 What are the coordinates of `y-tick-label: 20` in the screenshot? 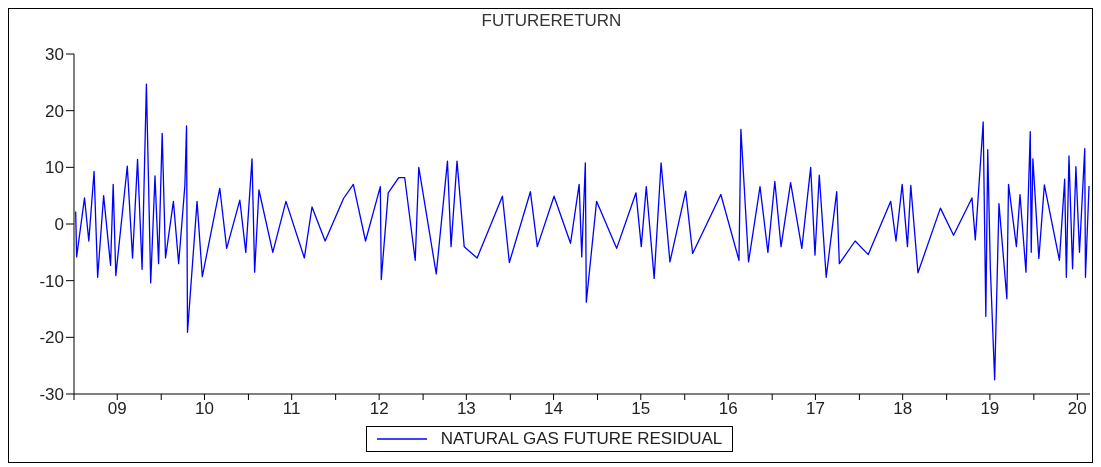 It's located at (54, 111).